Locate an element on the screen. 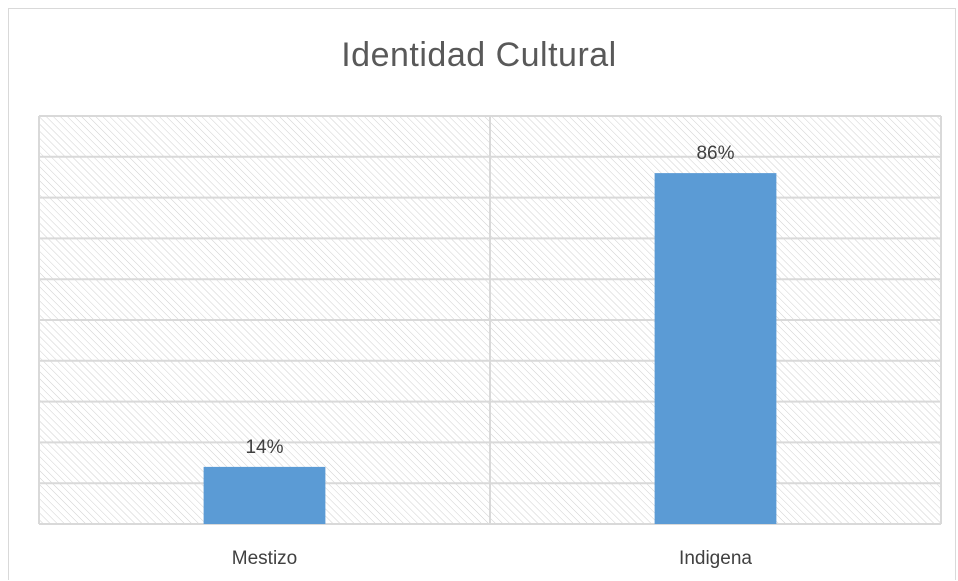  bar-indigena is located at coordinates (715, 348).